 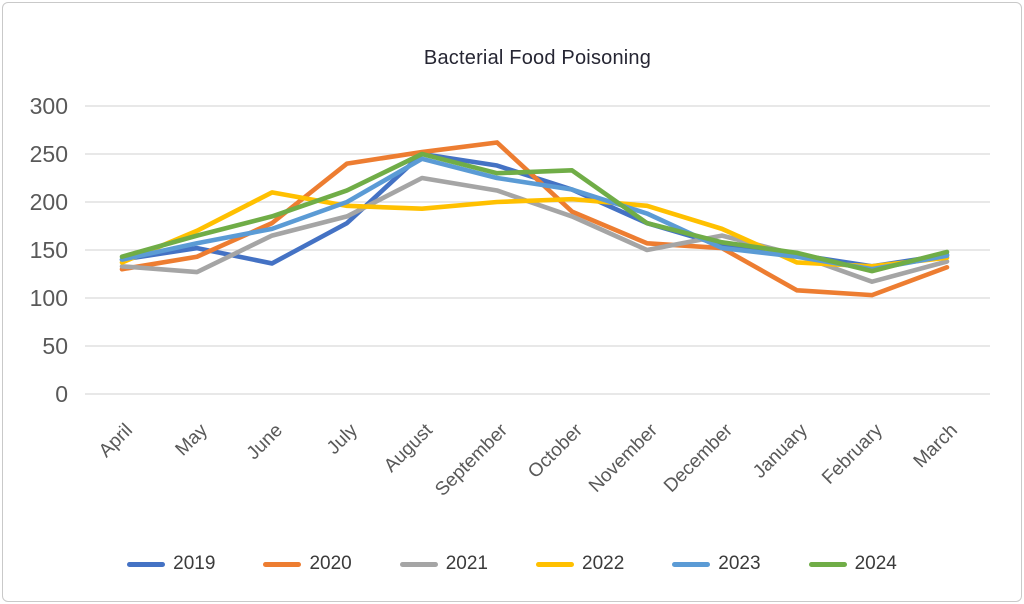 I want to click on legend-label: 2022, so click(x=603, y=563).